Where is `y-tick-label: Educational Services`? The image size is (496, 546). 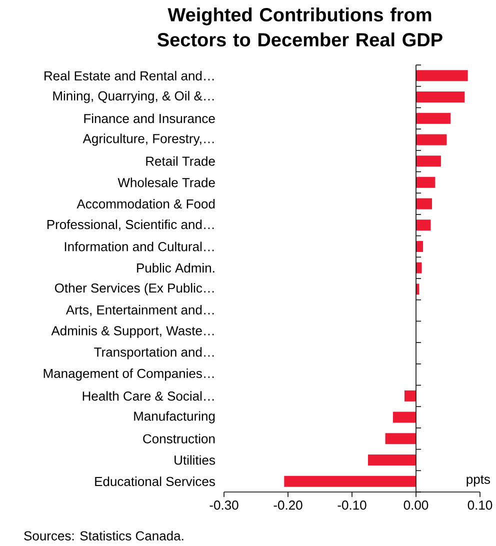
y-tick-label: Educational Services is located at coordinates (155, 481).